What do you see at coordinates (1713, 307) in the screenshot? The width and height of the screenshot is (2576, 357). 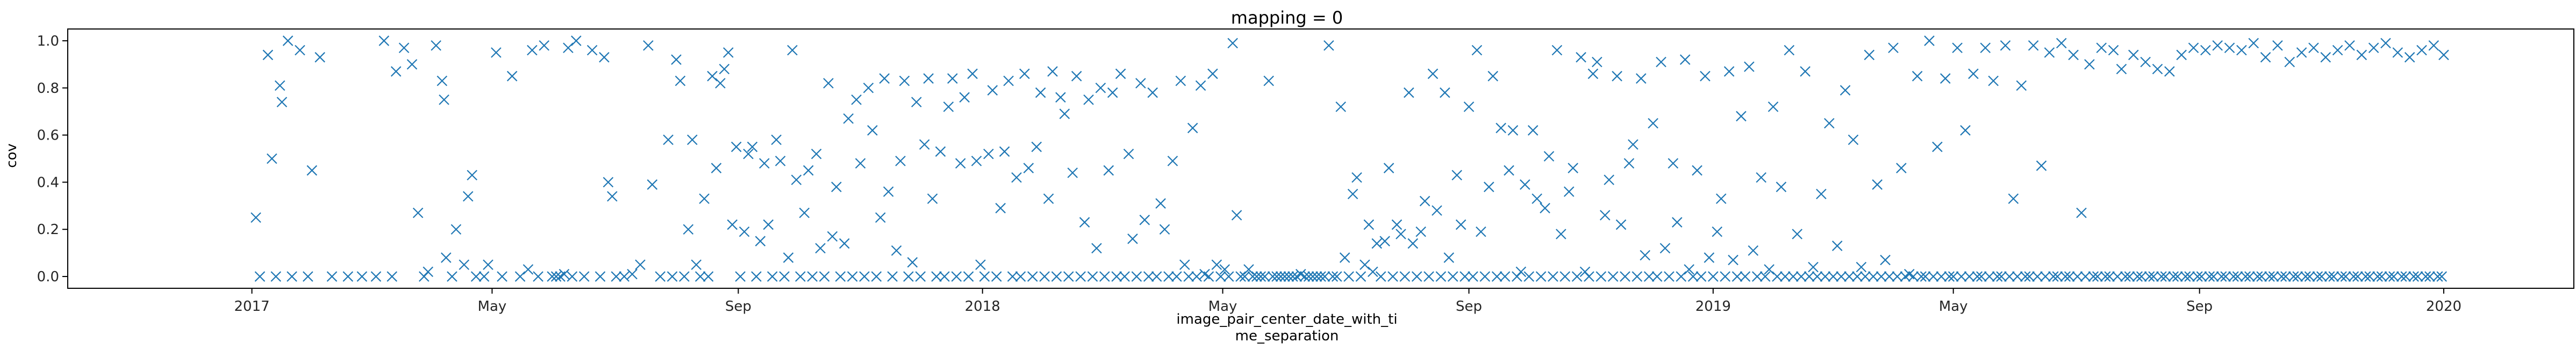 I see `x-tick-label: 2019` at bounding box center [1713, 307].